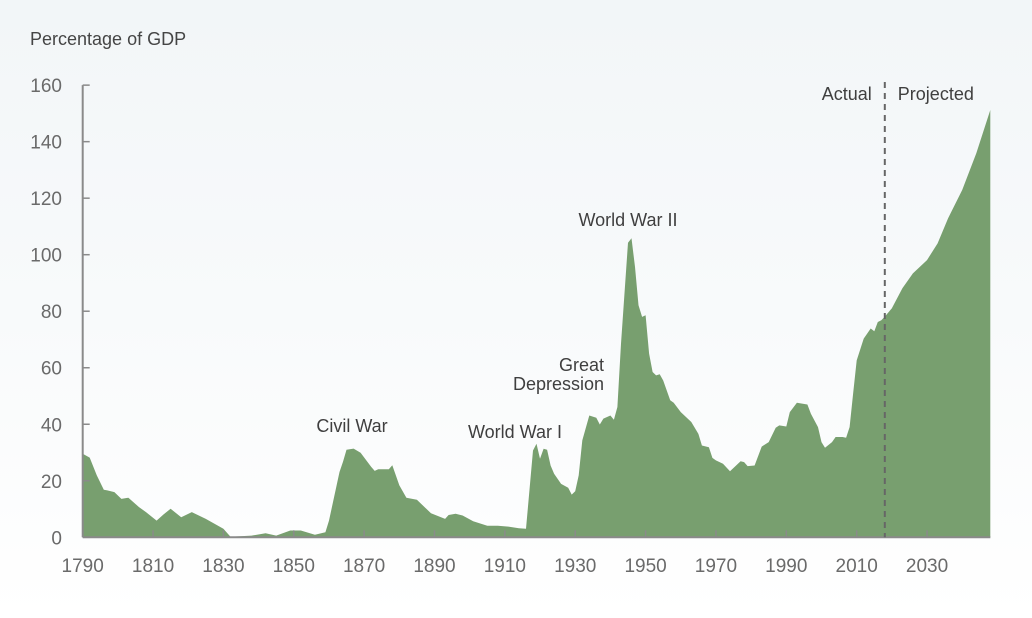  I want to click on x-tick-label: 1850, so click(294, 566).